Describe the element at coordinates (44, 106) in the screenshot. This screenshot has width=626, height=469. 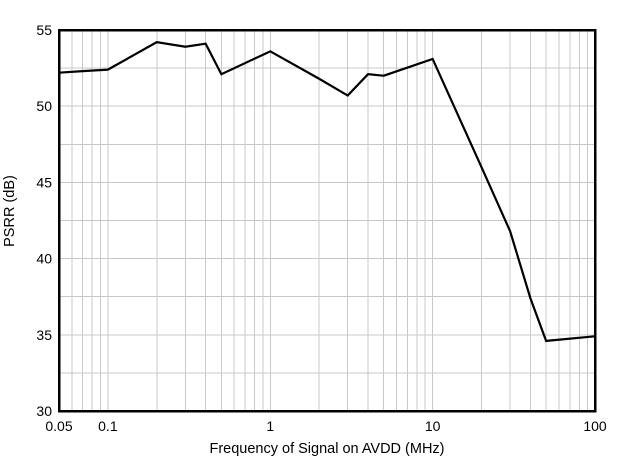
I see `y-tick-50: 50` at that location.